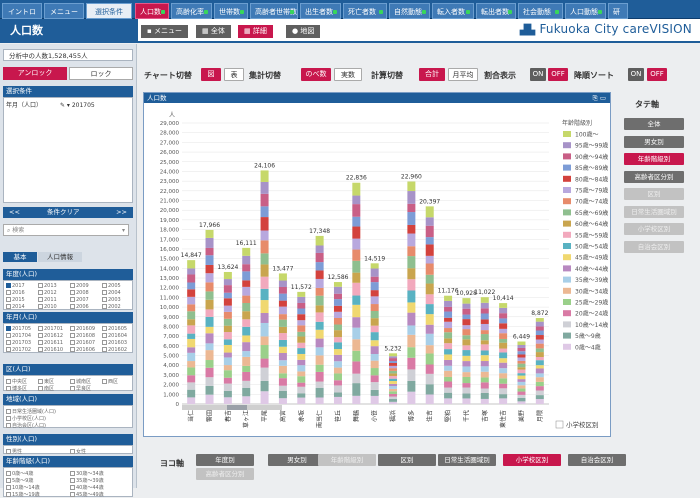 Image resolution: width=700 pixels, height=498 pixels. What do you see at coordinates (82, 343) in the screenshot?
I see `yearmonth-option: 201607` at bounding box center [82, 343].